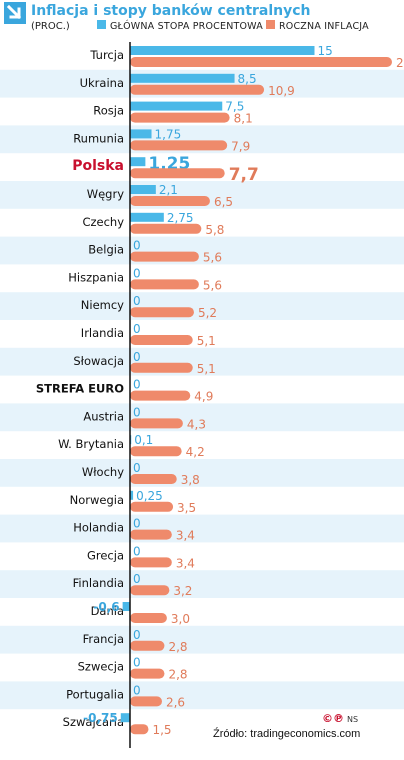 This screenshot has width=404, height=760. What do you see at coordinates (286, 733) in the screenshot?
I see `source-label: Źródło: tradingeconomics.com` at bounding box center [286, 733].